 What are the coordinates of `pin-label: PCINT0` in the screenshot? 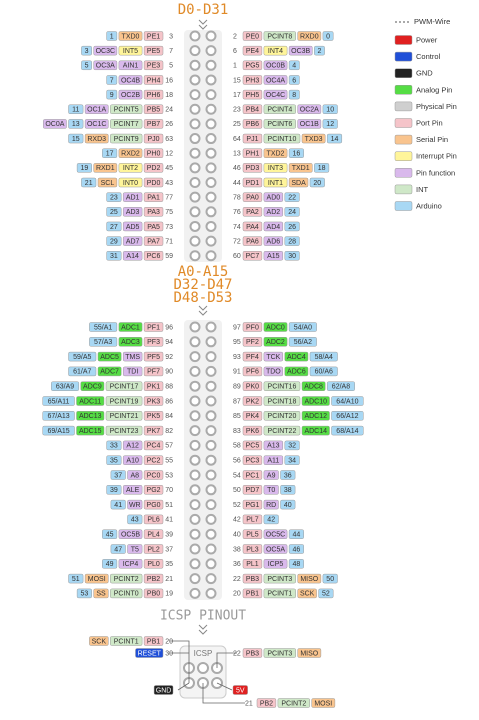 It's located at (126, 594).